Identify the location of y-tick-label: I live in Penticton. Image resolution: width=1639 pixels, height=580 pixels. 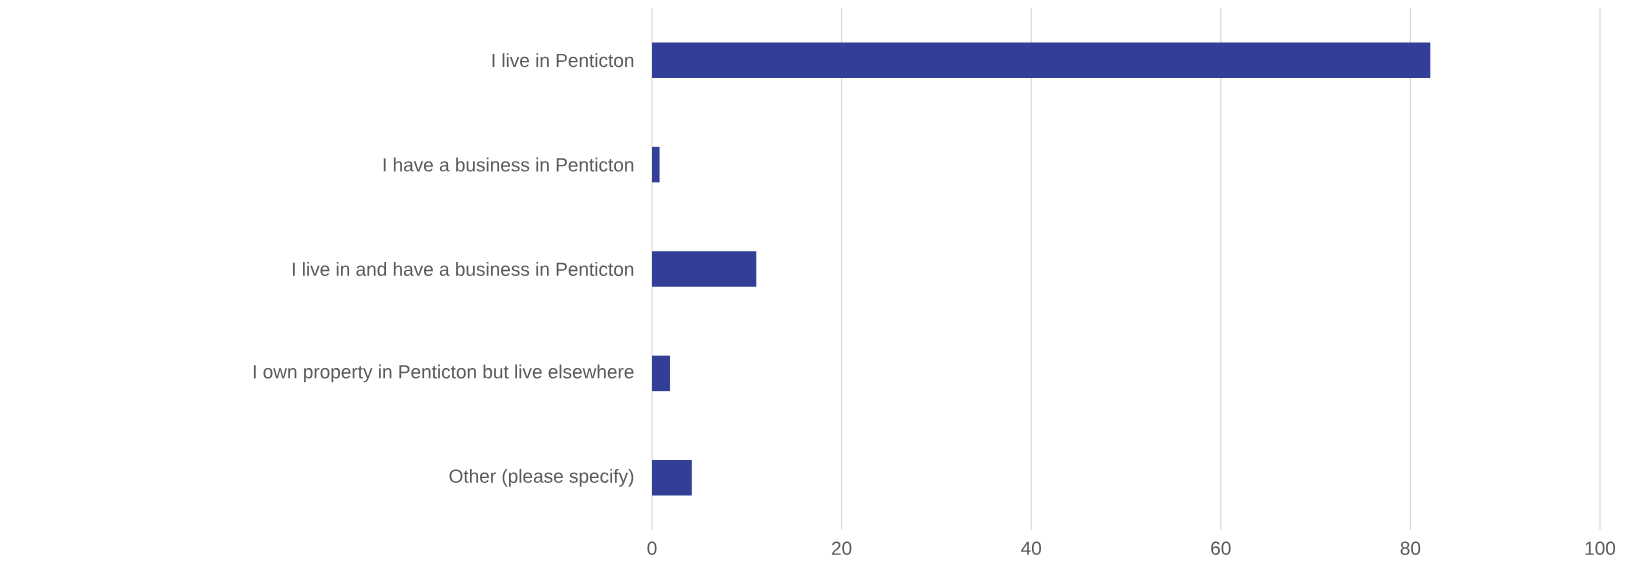
(563, 60).